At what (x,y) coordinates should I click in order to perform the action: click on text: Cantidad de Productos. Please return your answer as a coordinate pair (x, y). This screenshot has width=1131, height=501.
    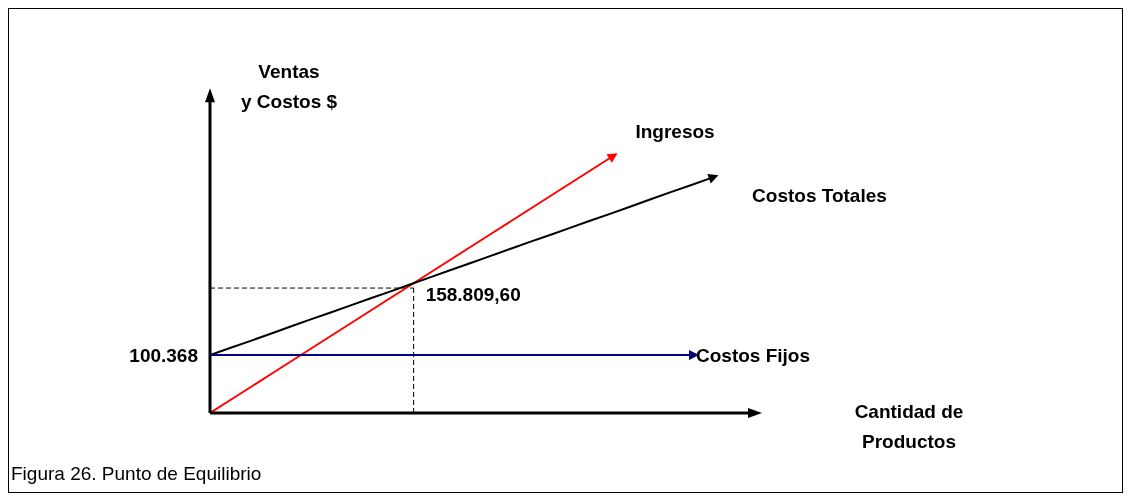
    Looking at the image, I should click on (909, 426).